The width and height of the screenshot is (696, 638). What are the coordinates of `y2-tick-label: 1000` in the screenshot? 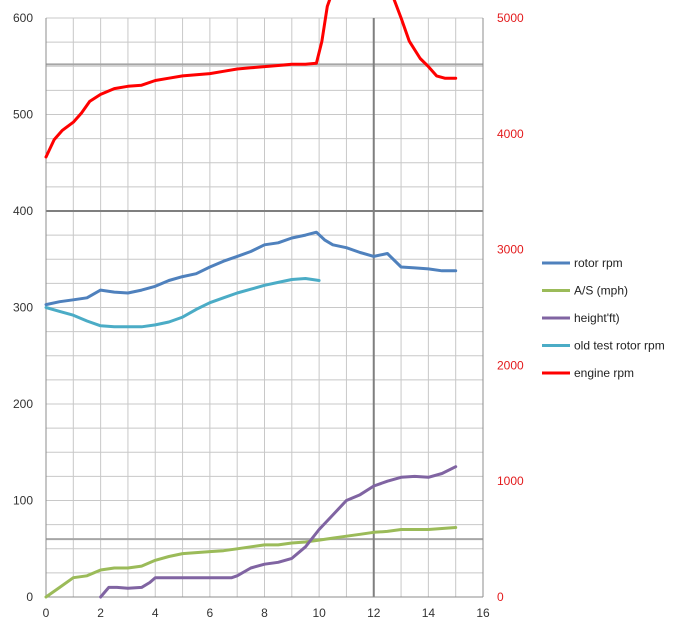 It's located at (510, 481).